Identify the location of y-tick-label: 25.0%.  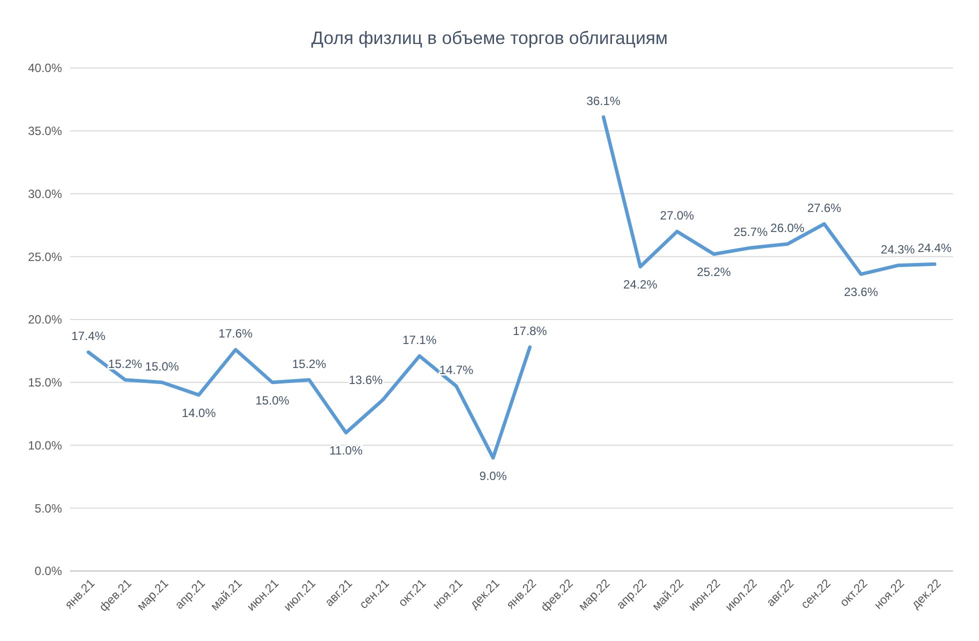
(45, 257).